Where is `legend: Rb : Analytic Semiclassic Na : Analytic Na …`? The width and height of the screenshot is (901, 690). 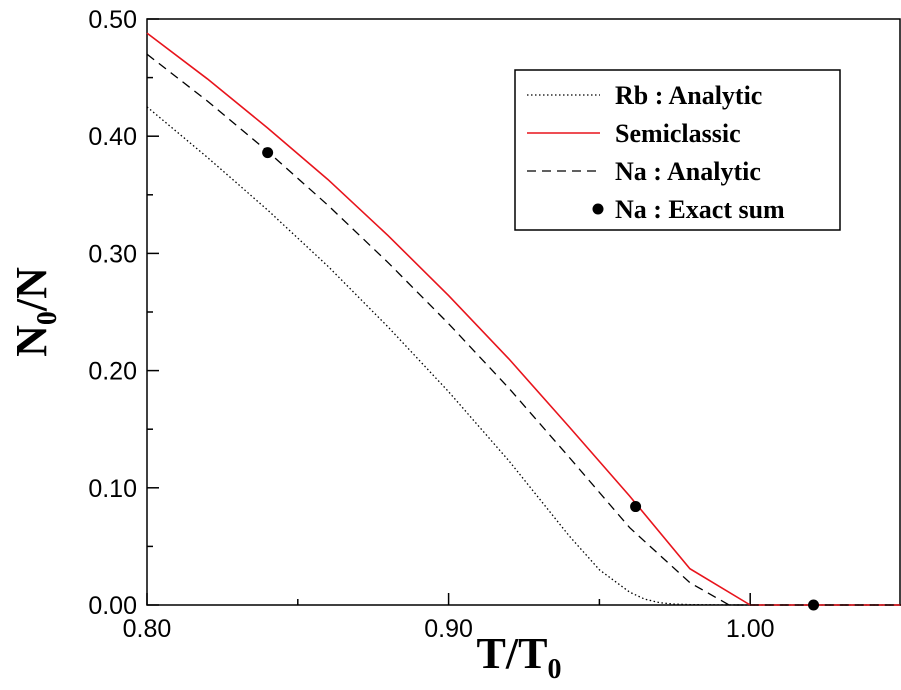
legend: Rb : Analytic Semiclassic Na : Analytic Na … is located at coordinates (677, 150).